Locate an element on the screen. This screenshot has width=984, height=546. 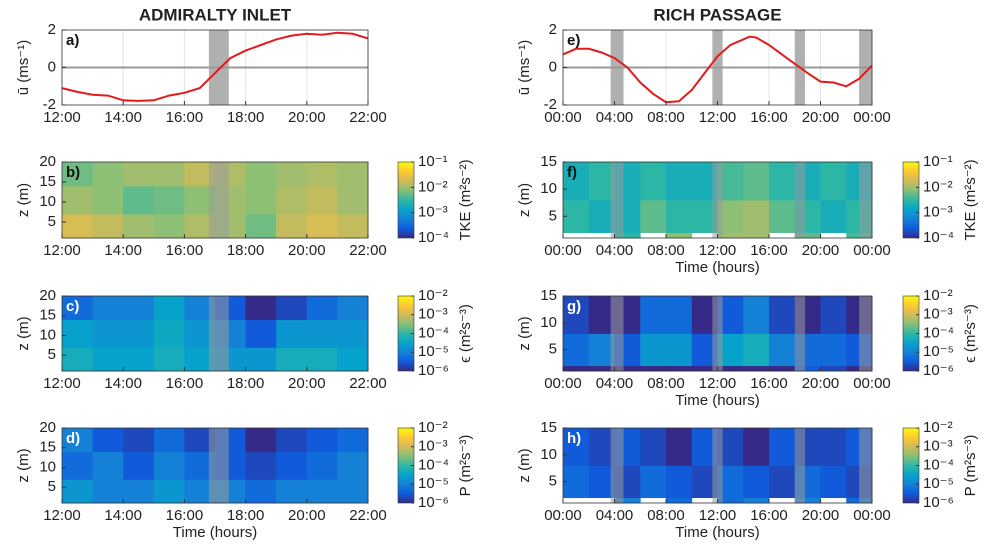
colorbar-label: P (m²s⁻³) is located at coordinates (970, 466).